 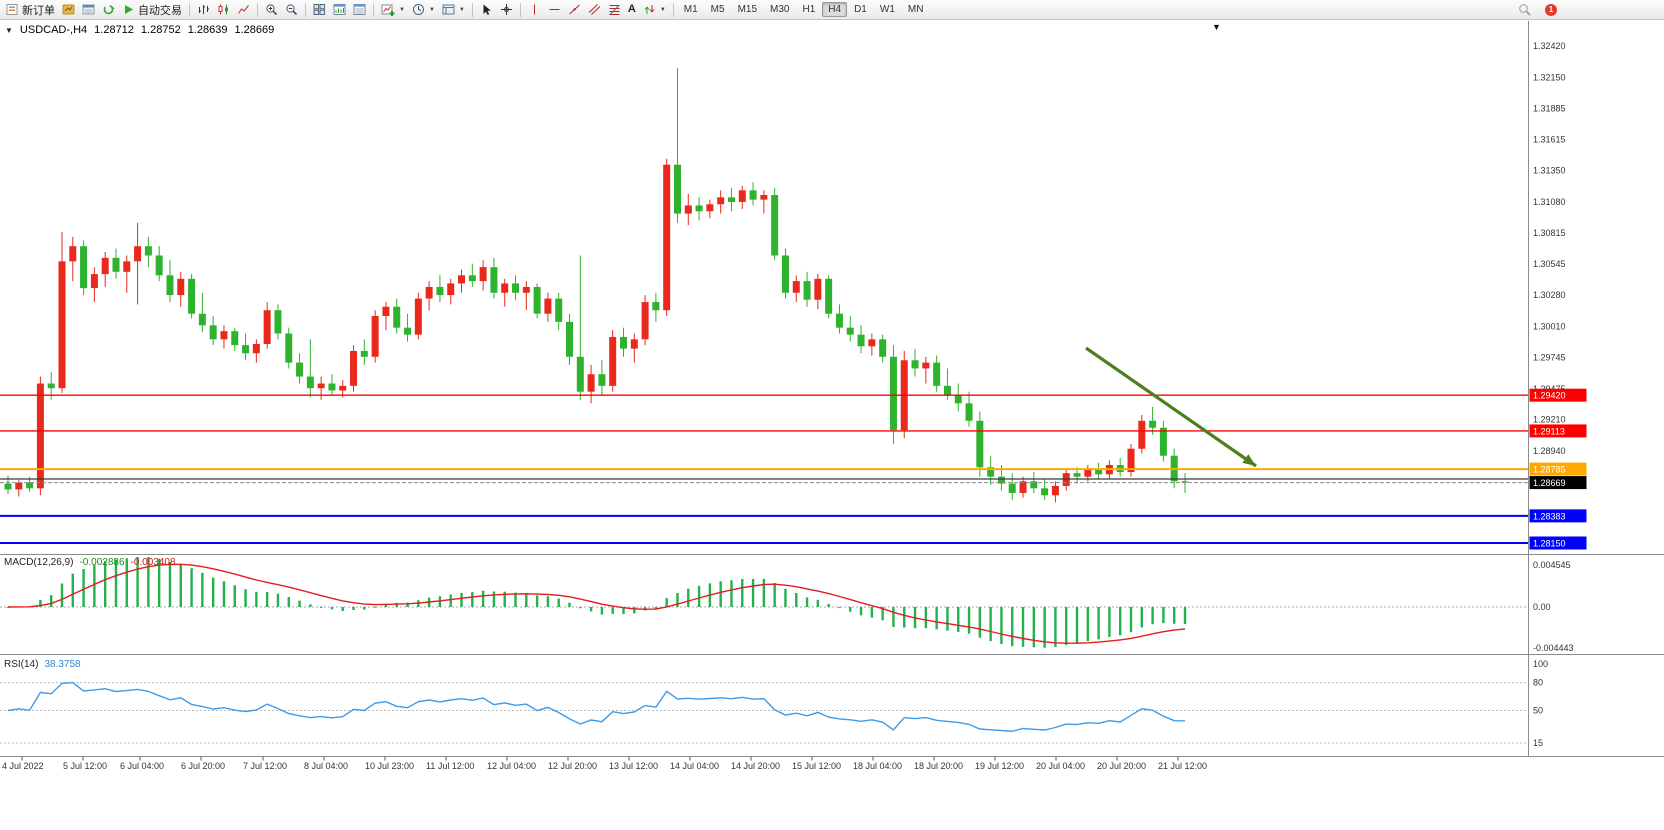 I want to click on fibonacci-button, so click(x=614, y=9).